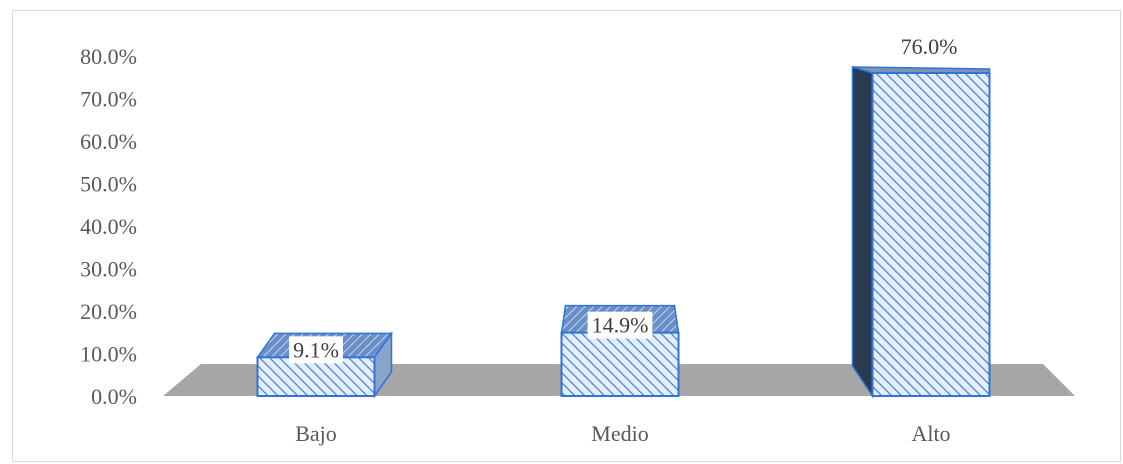 The width and height of the screenshot is (1123, 464). I want to click on y-tick-label: 80.0%, so click(108, 56).